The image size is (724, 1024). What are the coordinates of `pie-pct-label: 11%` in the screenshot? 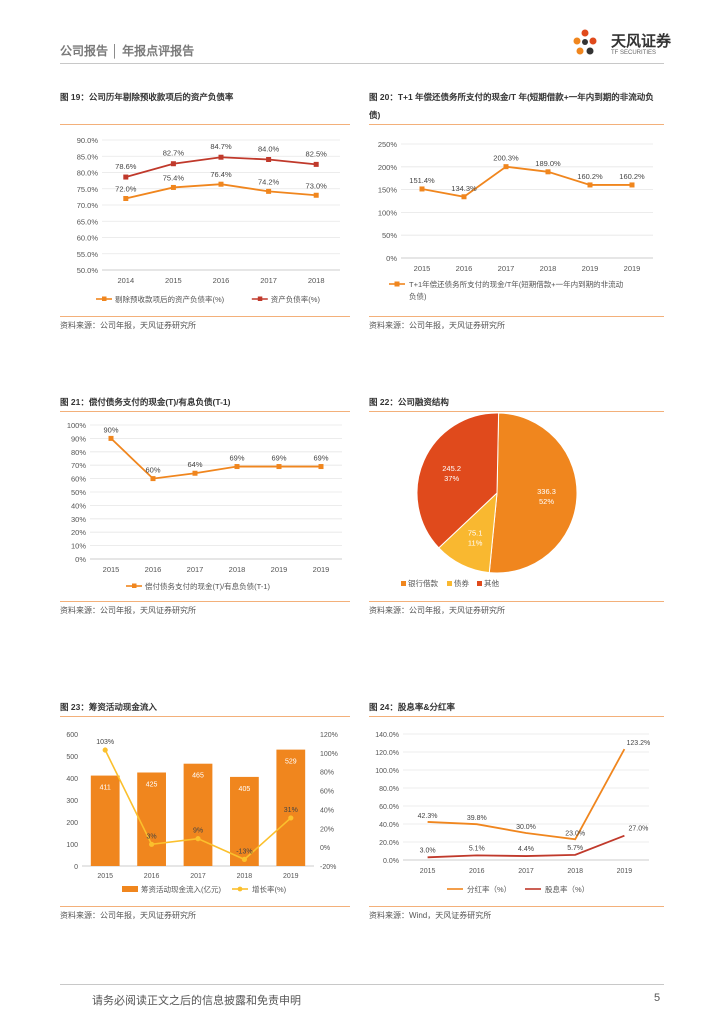 It's located at (475, 543).